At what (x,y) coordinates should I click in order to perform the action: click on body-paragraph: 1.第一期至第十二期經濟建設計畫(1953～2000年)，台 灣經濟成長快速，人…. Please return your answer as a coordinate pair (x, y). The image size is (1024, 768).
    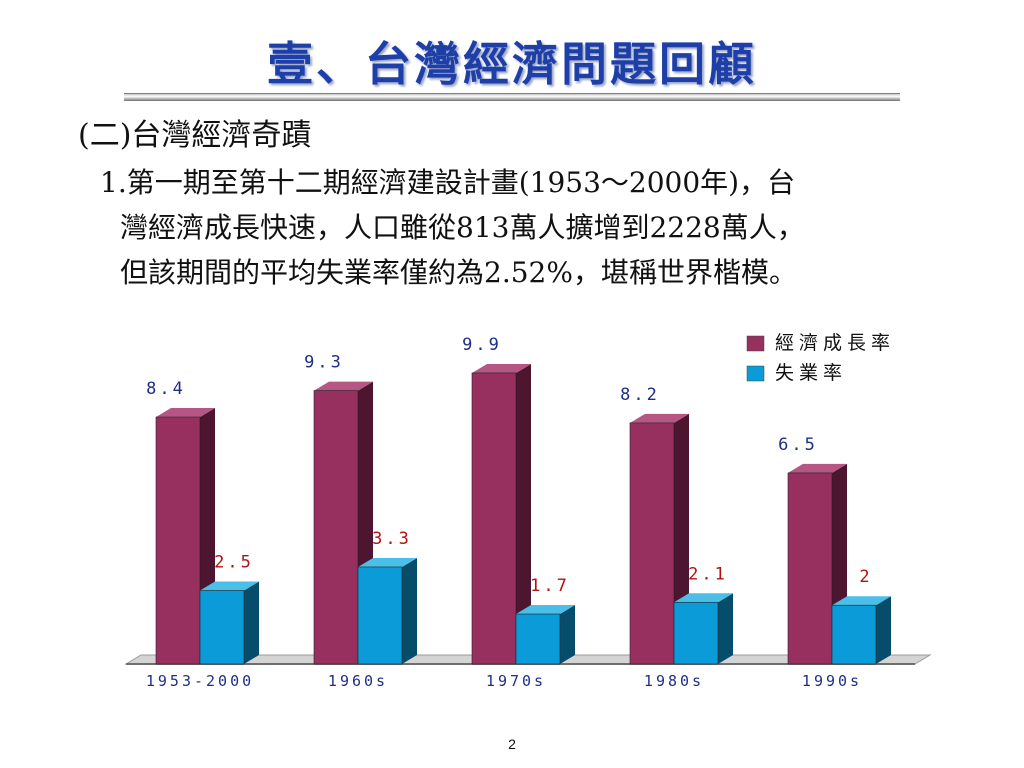
    Looking at the image, I should click on (520, 227).